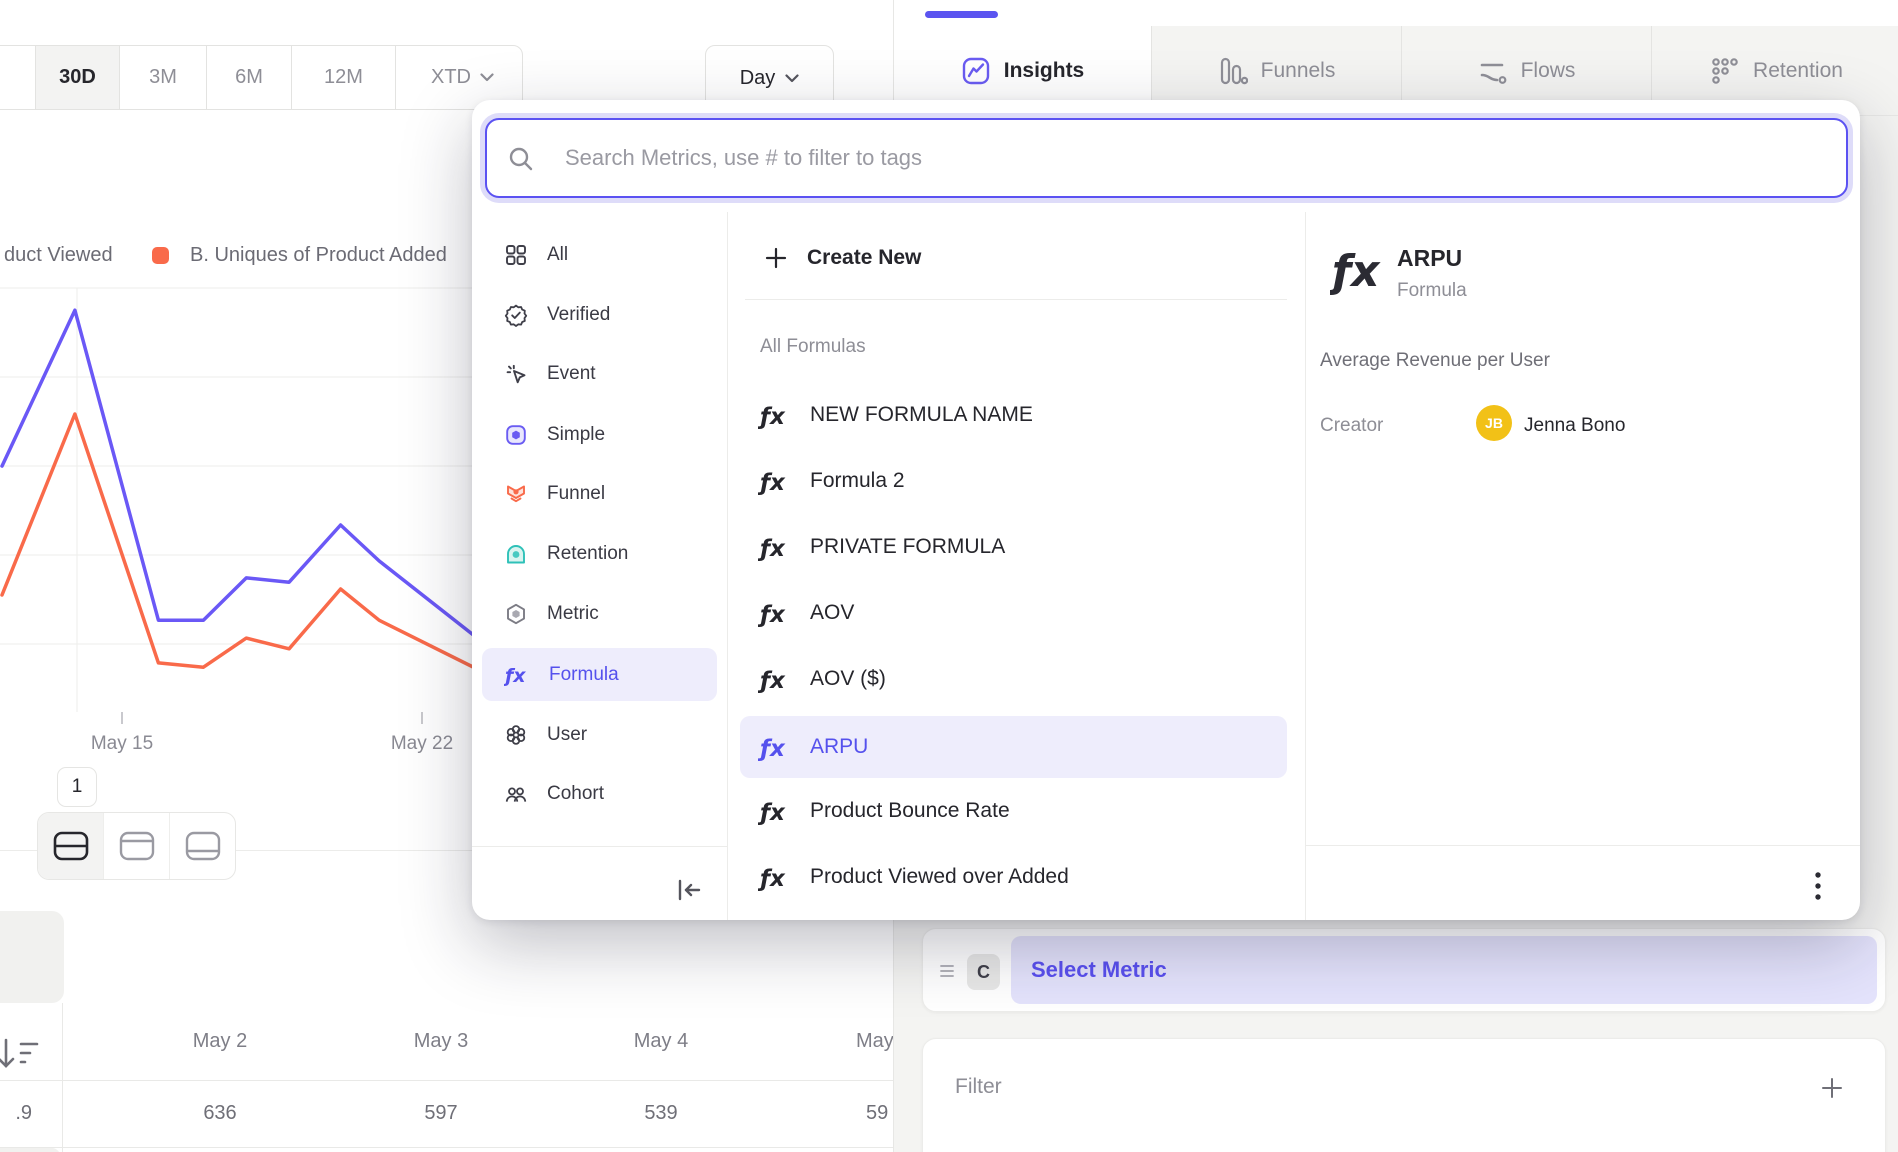 The width and height of the screenshot is (1898, 1152). Describe the element at coordinates (516, 255) in the screenshot. I see `all-grid-icon` at that location.